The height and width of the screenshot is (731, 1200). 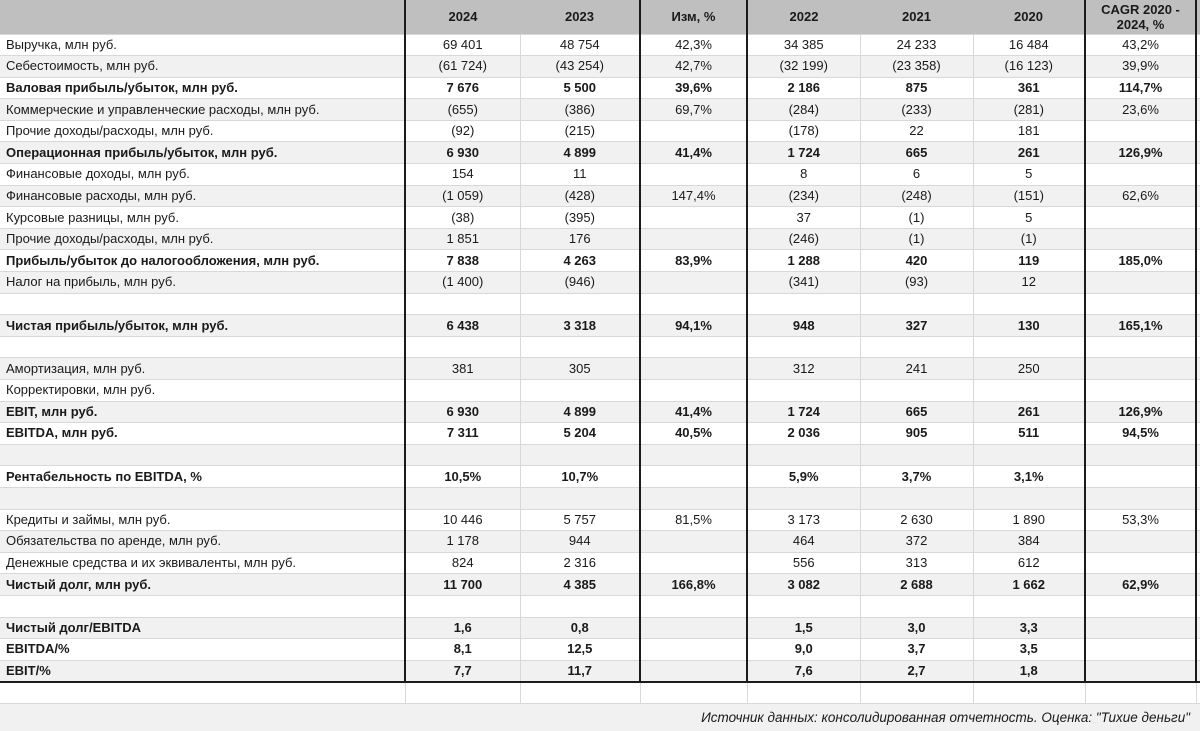 What do you see at coordinates (803, 412) in the screenshot?
I see `cell-y2022: 1 724` at bounding box center [803, 412].